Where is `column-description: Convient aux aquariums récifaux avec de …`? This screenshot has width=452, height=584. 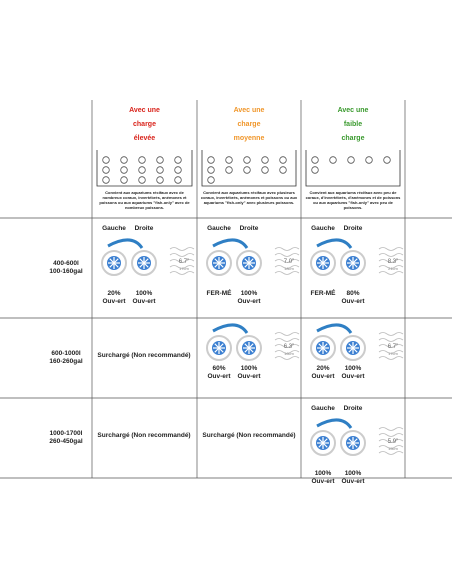 column-description: Convient aux aquariums récifaux avec de … is located at coordinates (144, 200).